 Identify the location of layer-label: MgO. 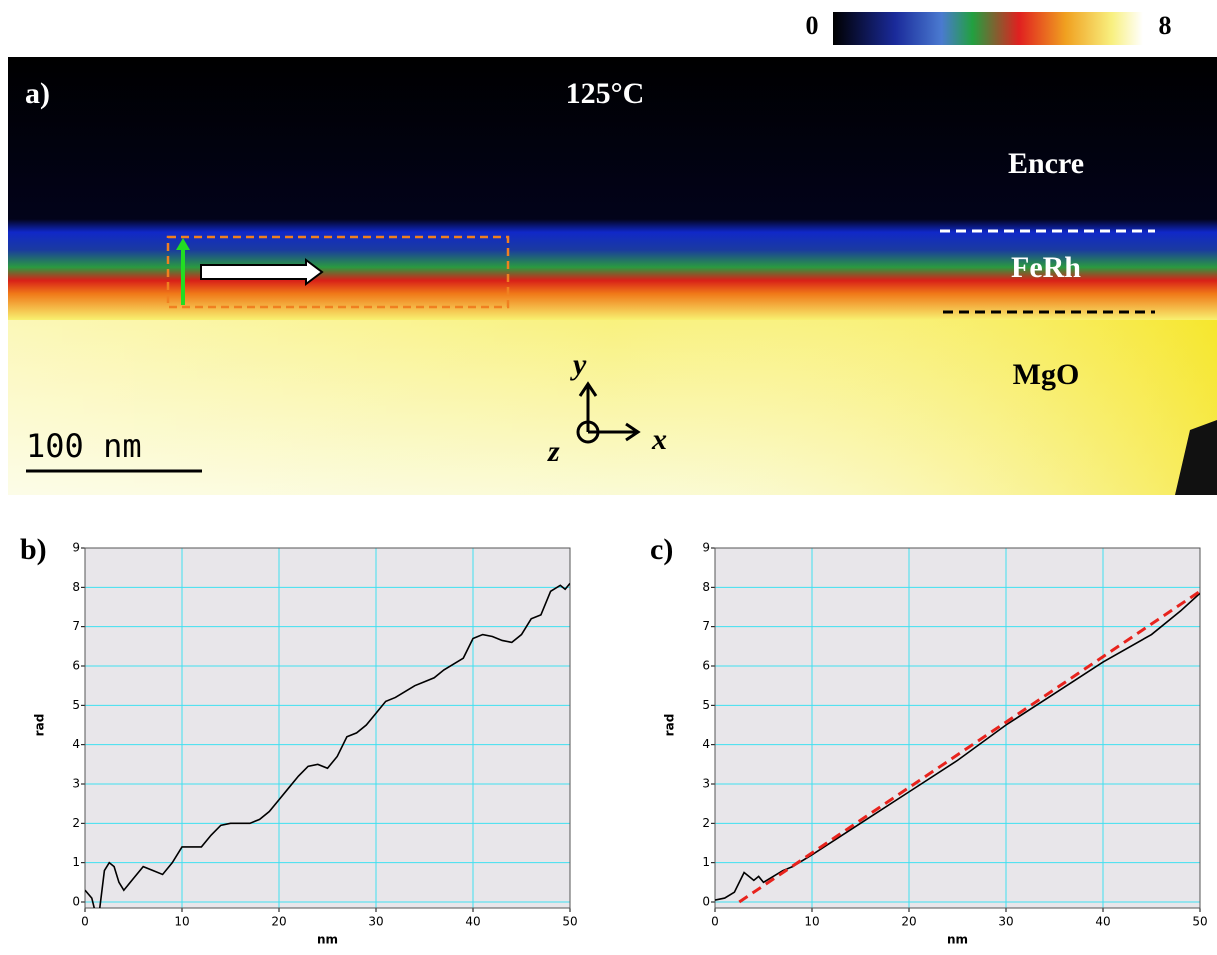
(1046, 374).